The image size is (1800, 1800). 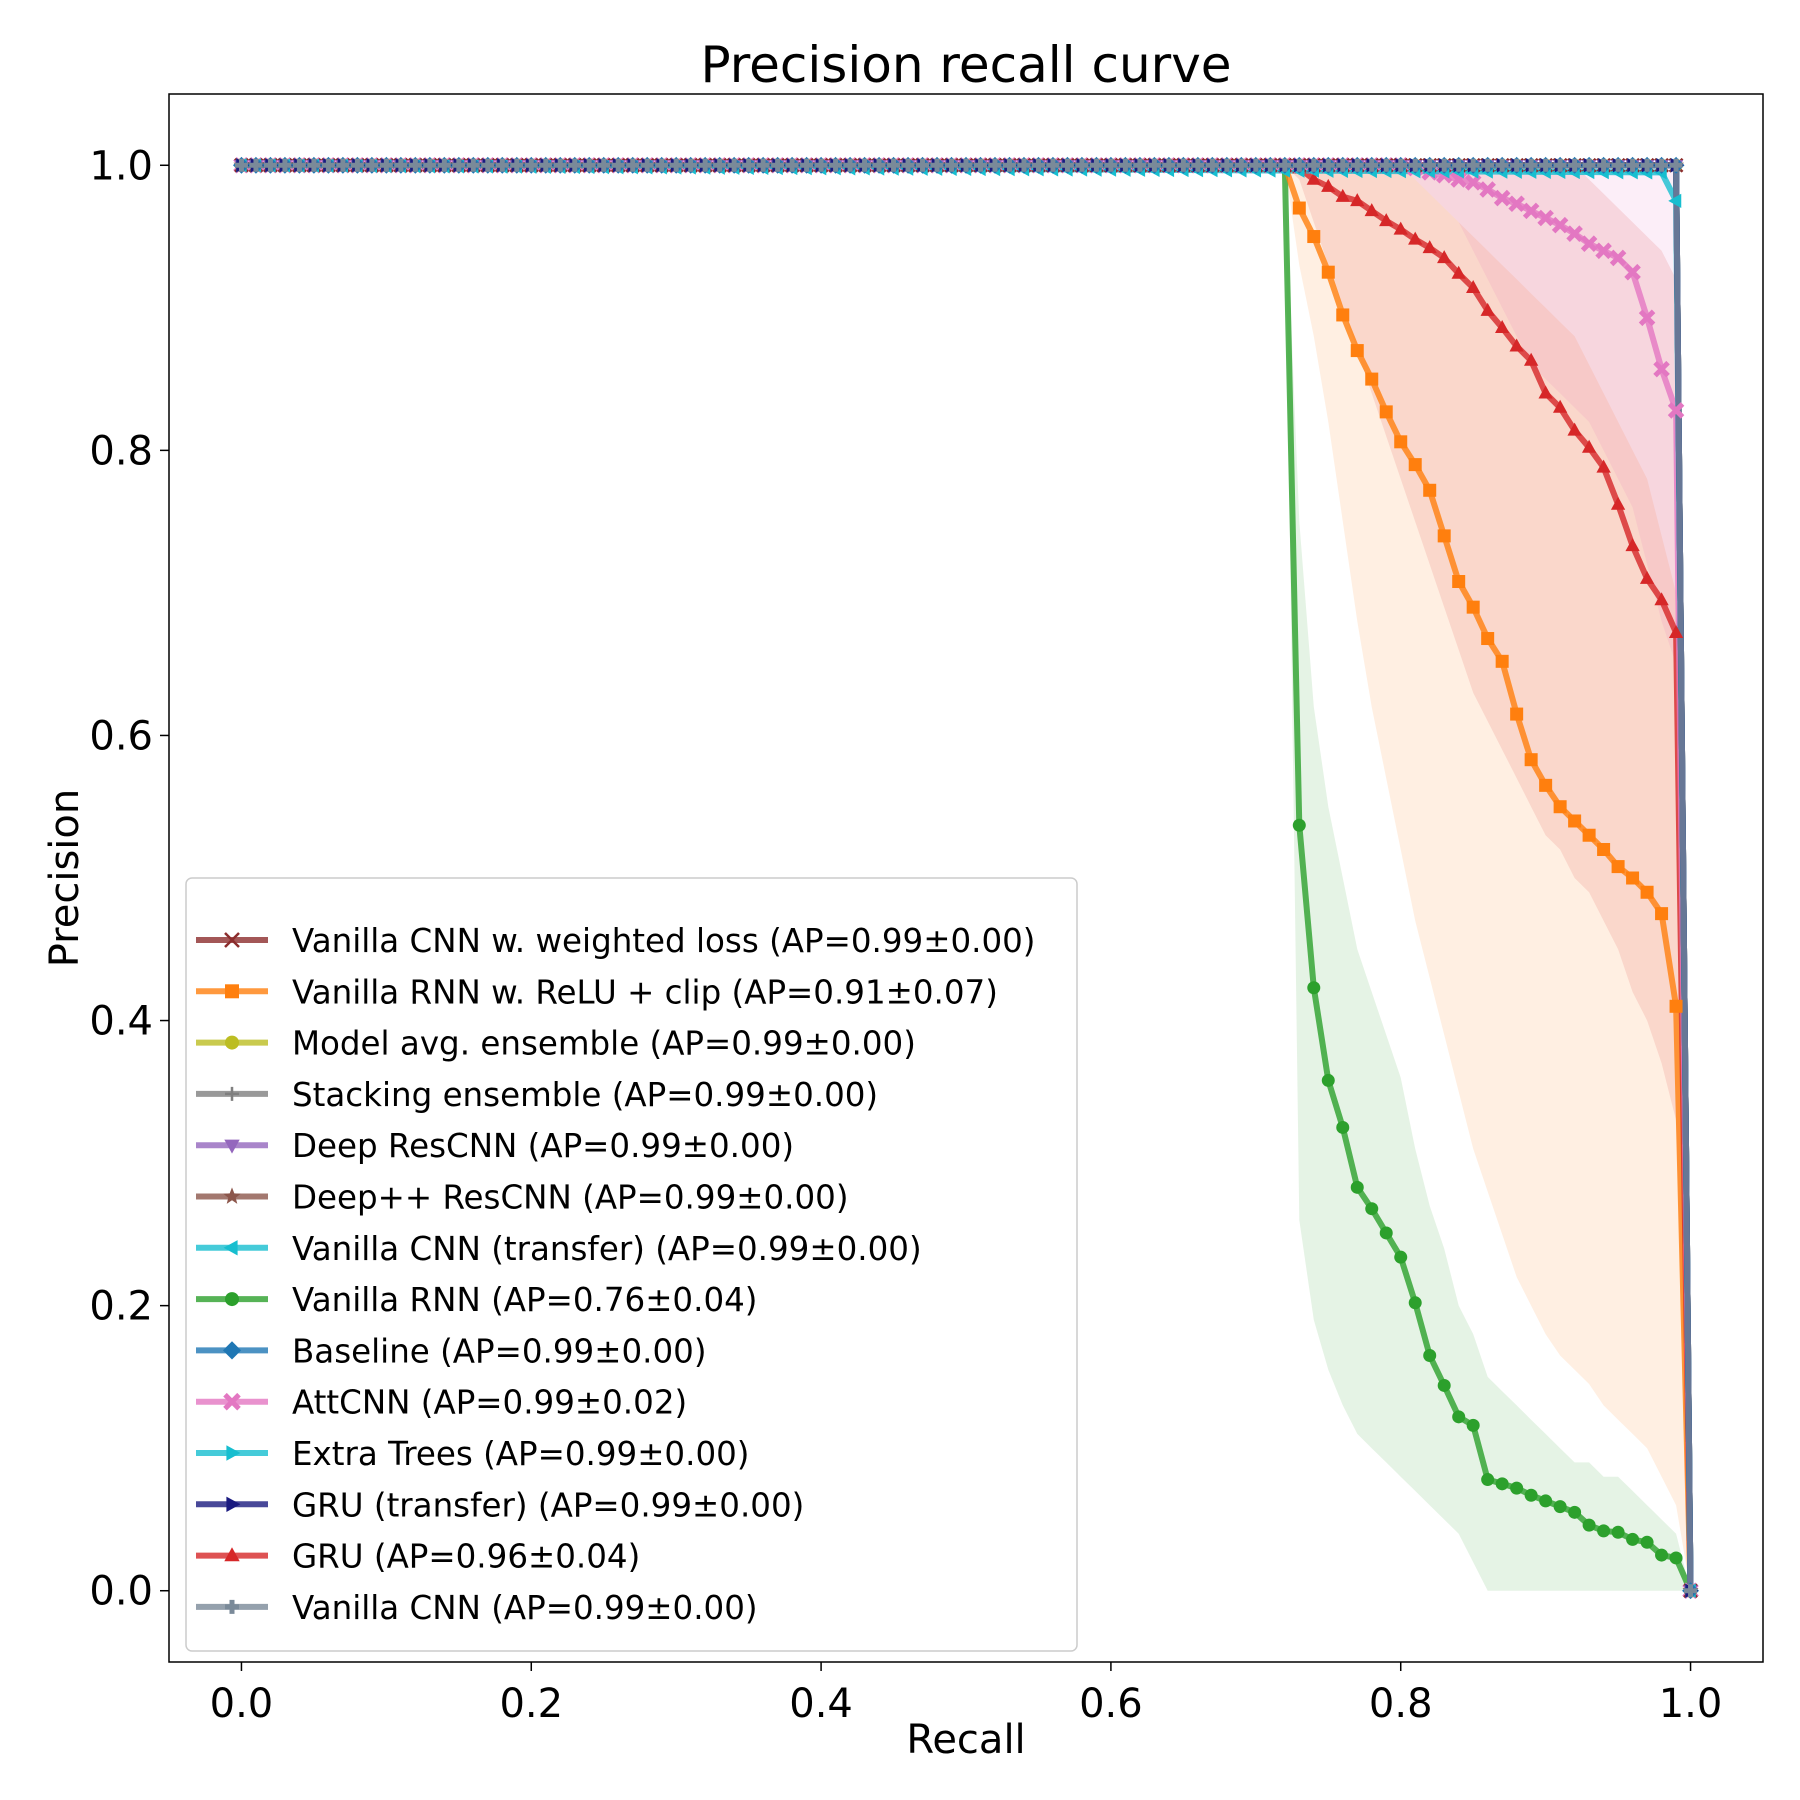 What do you see at coordinates (1691, 1704) in the screenshot?
I see `x-tick-label: 1.0` at bounding box center [1691, 1704].